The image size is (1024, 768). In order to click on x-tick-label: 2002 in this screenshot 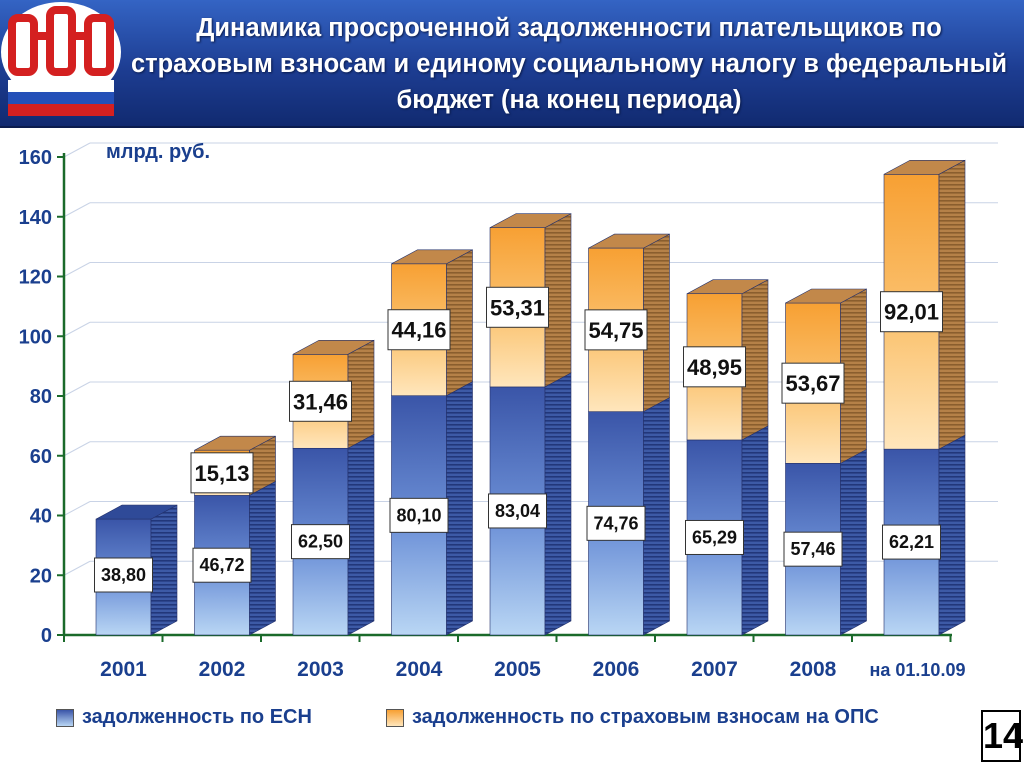, I will do `click(222, 669)`.